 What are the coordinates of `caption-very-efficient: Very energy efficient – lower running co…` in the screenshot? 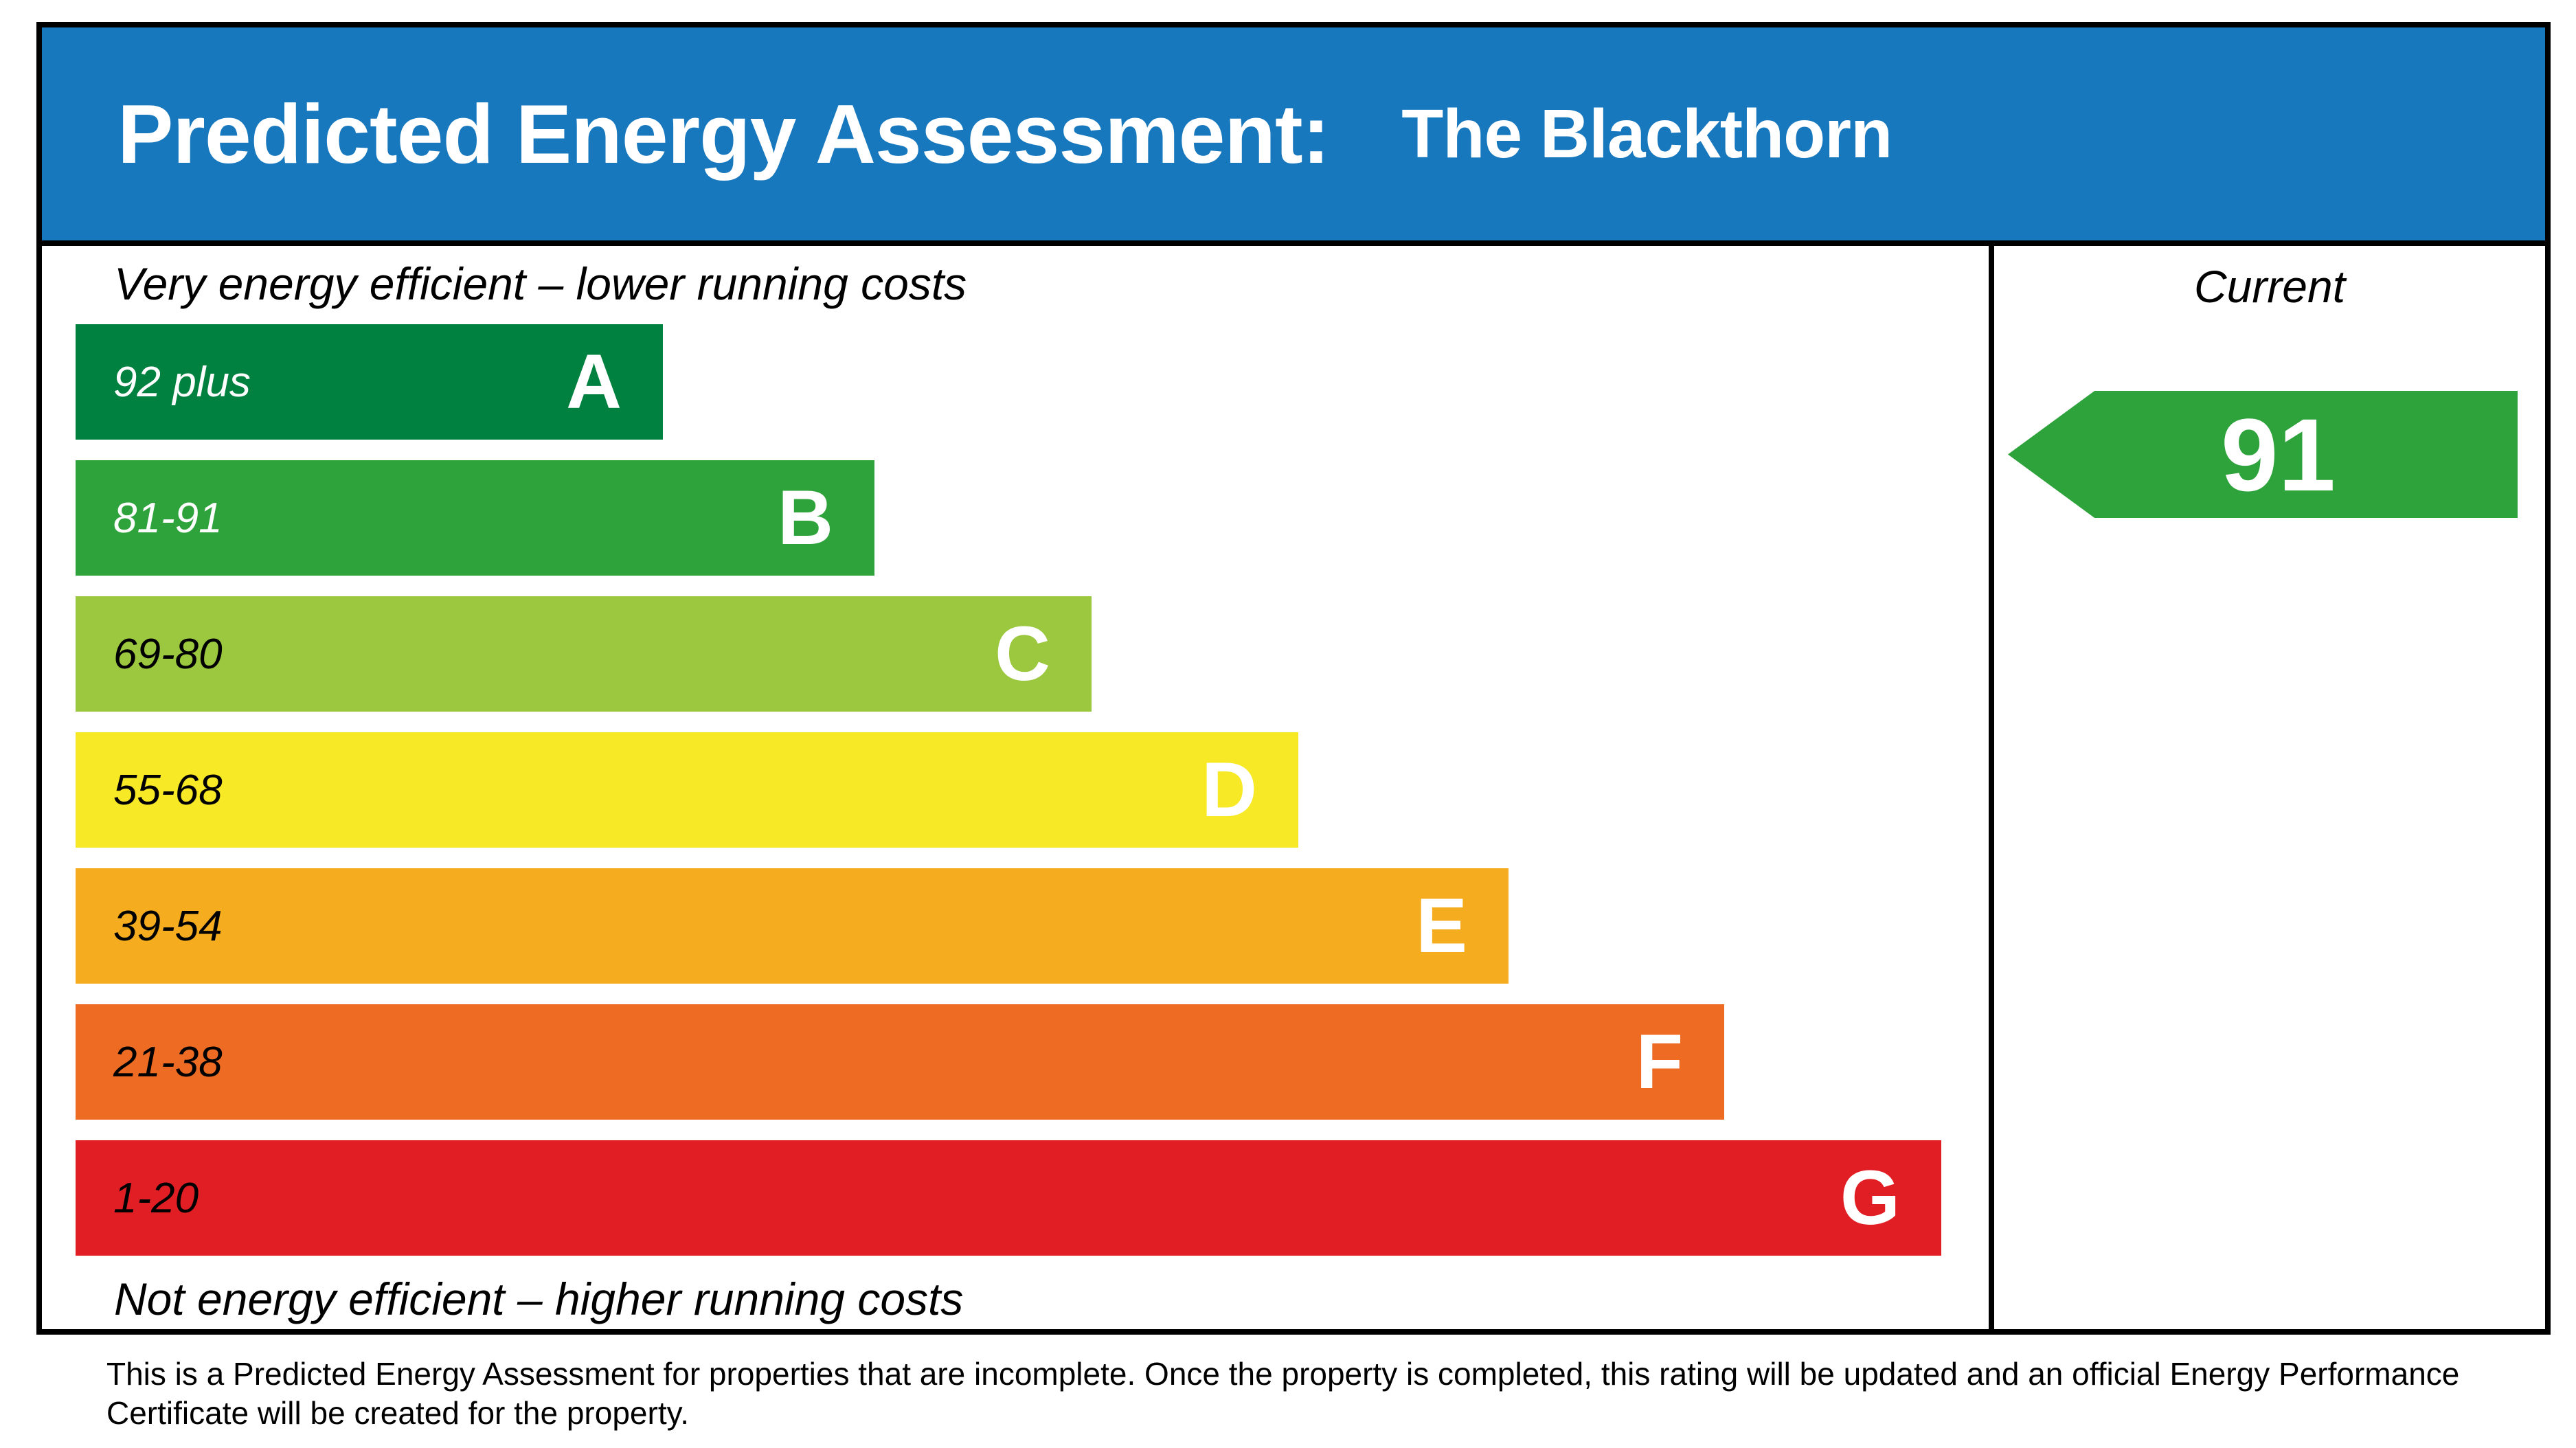 It's located at (540, 283).